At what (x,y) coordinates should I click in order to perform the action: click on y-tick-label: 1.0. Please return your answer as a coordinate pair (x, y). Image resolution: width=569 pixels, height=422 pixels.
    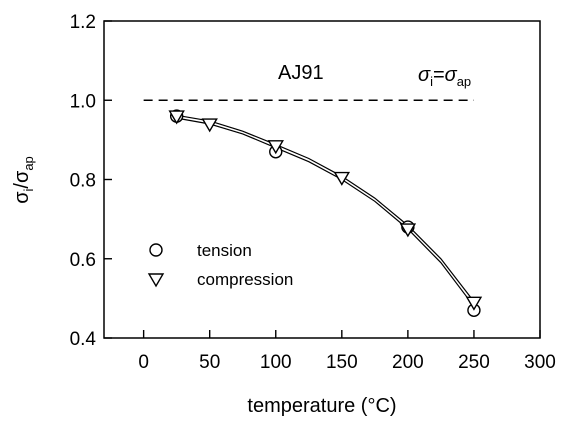
    Looking at the image, I should click on (83, 101).